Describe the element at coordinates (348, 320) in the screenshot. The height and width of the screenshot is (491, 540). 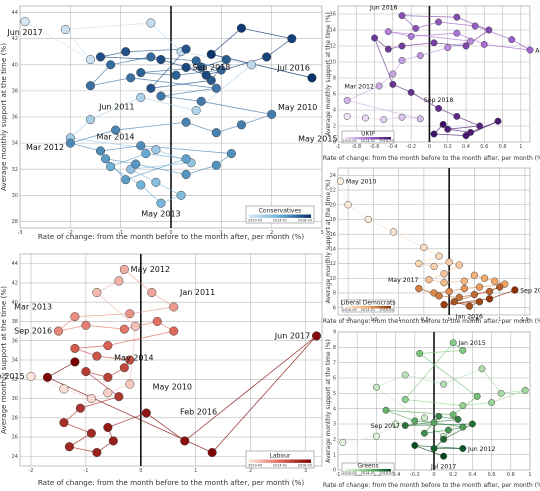
I see `x-tick-label: -2` at that location.